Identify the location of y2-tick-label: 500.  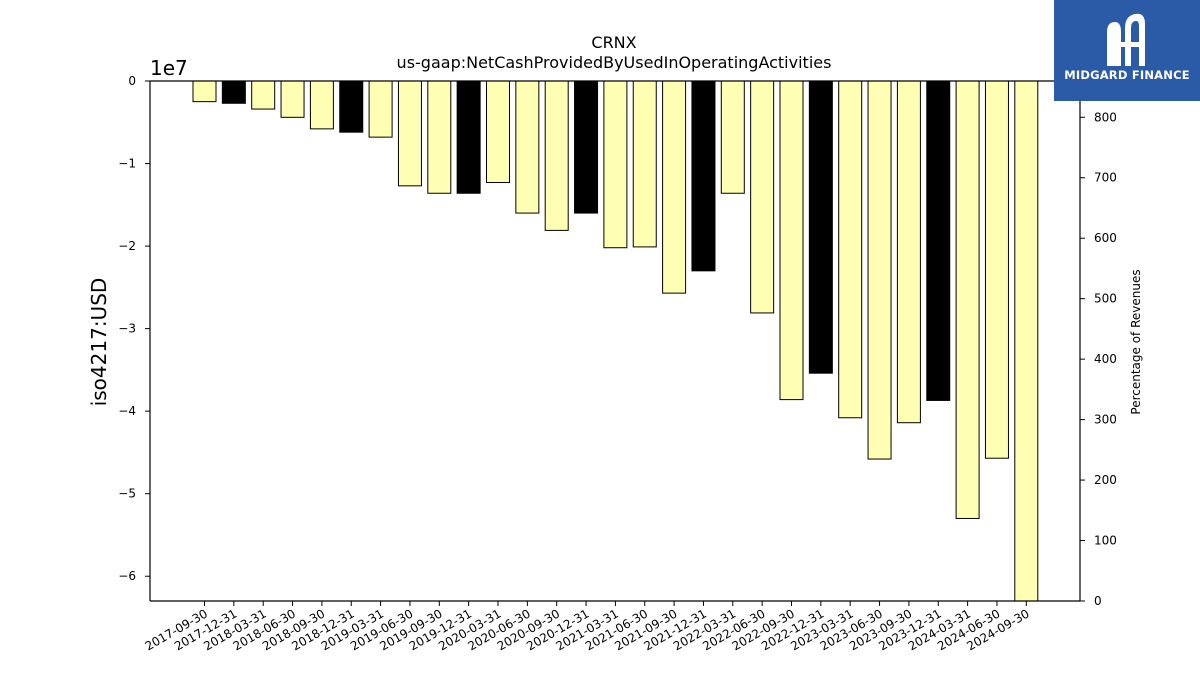
(1105, 299).